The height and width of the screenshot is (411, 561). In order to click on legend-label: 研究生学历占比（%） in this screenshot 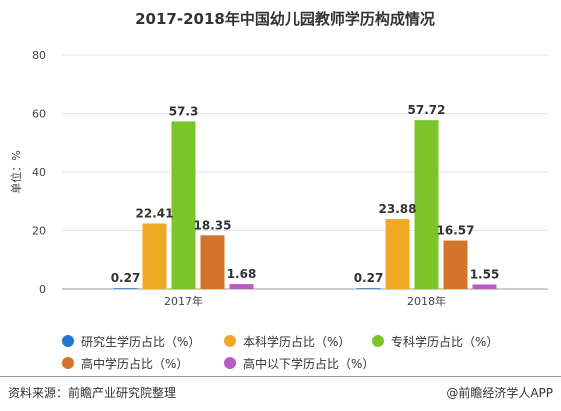, I will do `click(141, 341)`.